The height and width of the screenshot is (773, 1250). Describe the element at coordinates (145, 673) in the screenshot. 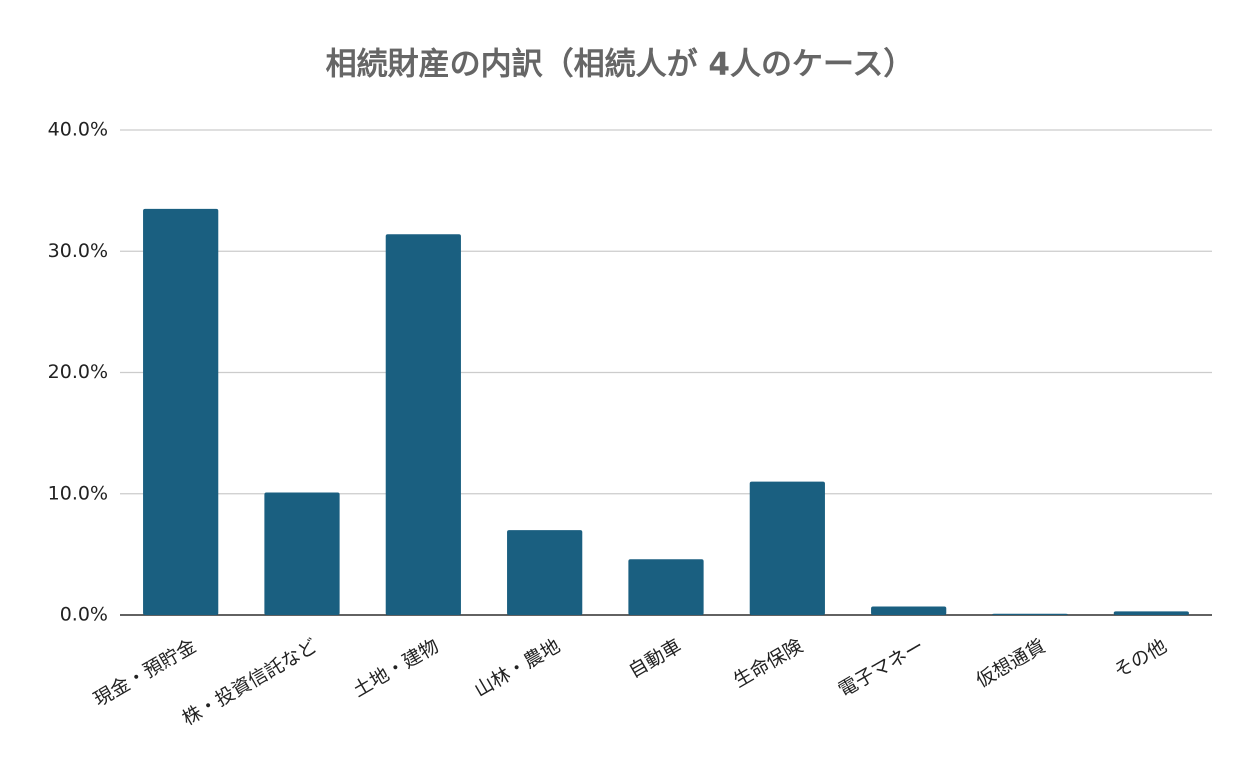

I see `x-tick-label: 現金・預貯金` at that location.